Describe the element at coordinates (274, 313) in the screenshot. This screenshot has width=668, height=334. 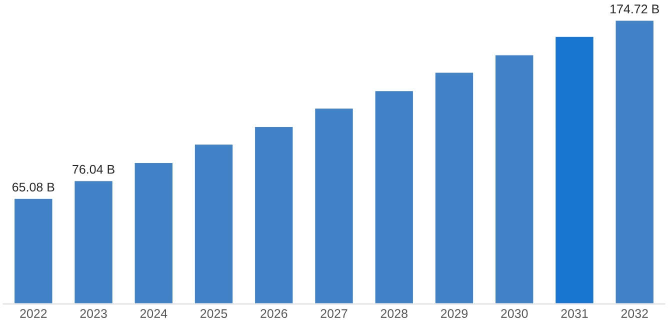
I see `x-tick-label: 2026` at that location.